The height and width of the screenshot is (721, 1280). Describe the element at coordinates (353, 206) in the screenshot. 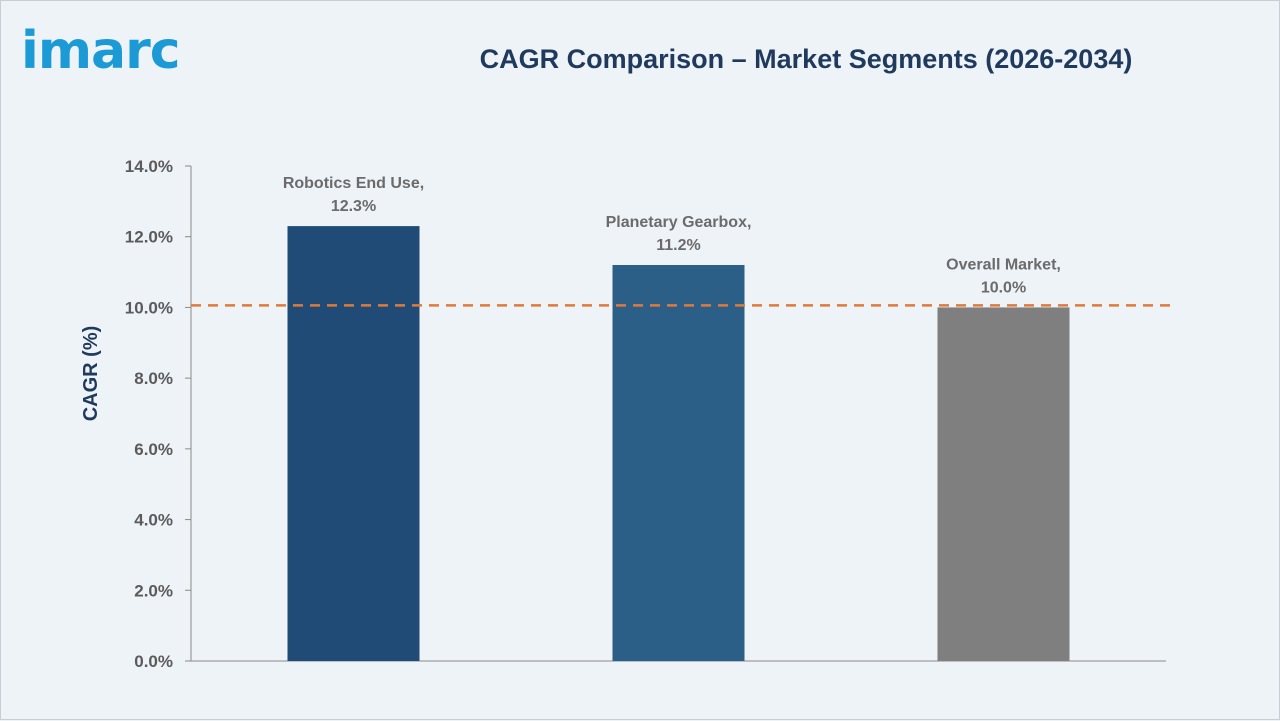

I see `data-label: 12.3%` at that location.